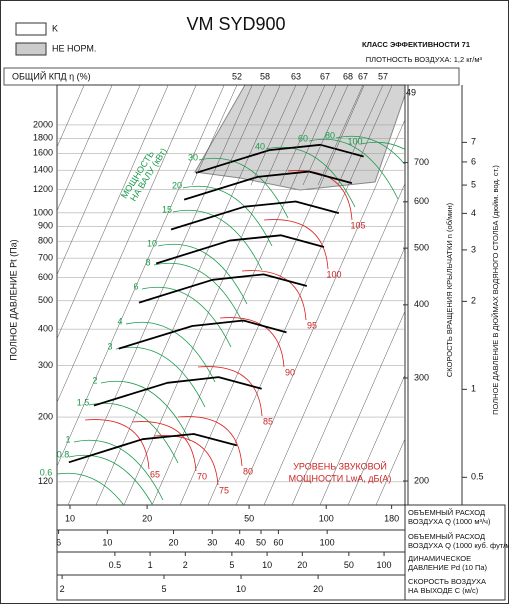  Describe the element at coordinates (43, 170) in the screenshot. I see `y-tick-label: 1400` at that location.